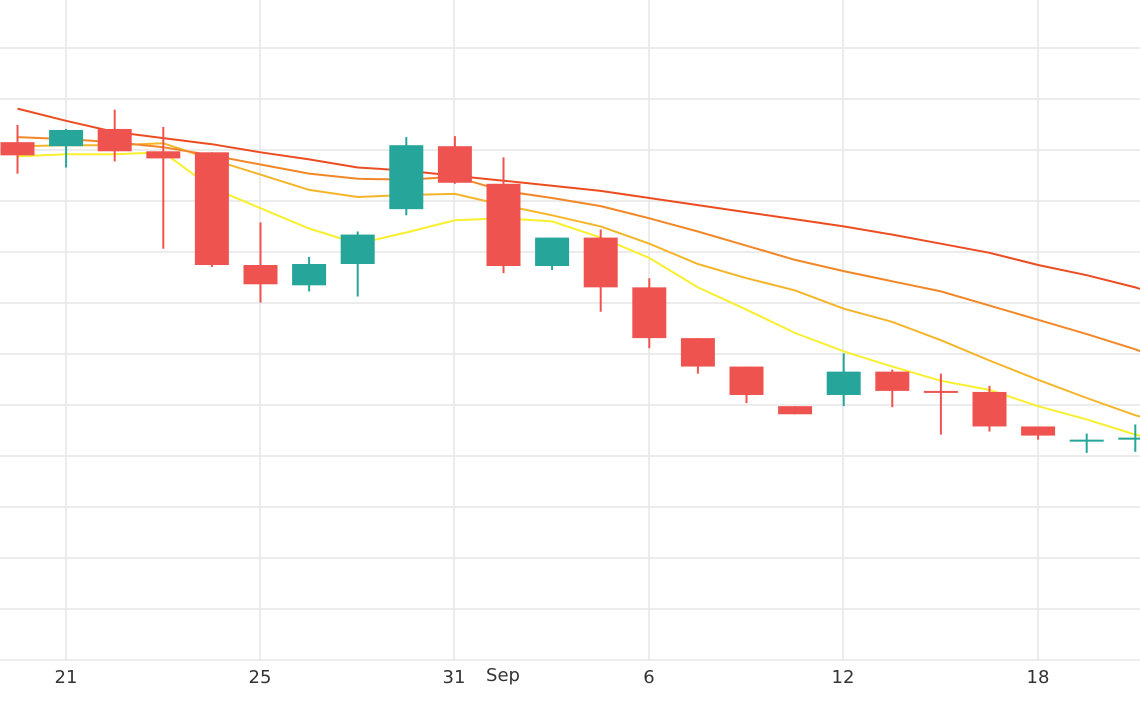  Describe the element at coordinates (648, 677) in the screenshot. I see `x-tick-label: 6` at that location.